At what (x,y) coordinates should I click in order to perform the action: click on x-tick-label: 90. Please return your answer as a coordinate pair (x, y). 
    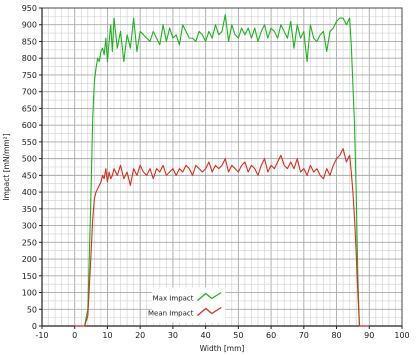
    Looking at the image, I should click on (369, 335).